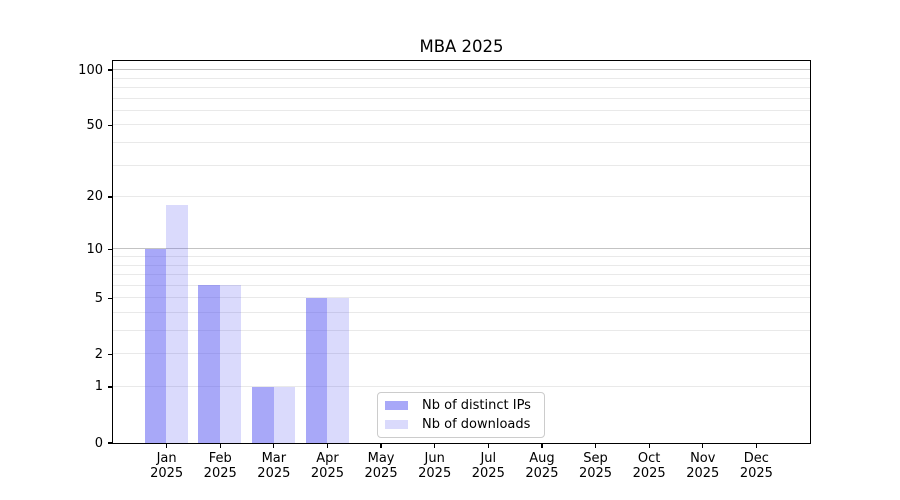 Image resolution: width=900 pixels, height=500 pixels. Describe the element at coordinates (476, 405) in the screenshot. I see `legend-label-distinct-ips: Nb of distinct IPs` at that location.